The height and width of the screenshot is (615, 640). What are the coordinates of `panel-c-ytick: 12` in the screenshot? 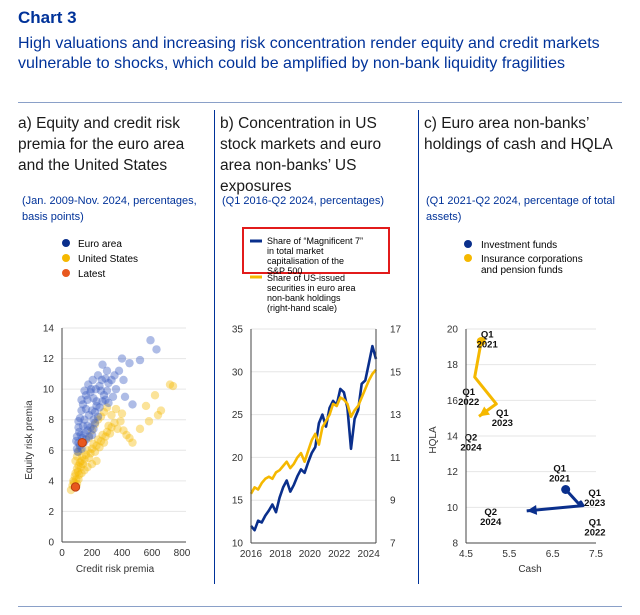 It's located at (453, 472).